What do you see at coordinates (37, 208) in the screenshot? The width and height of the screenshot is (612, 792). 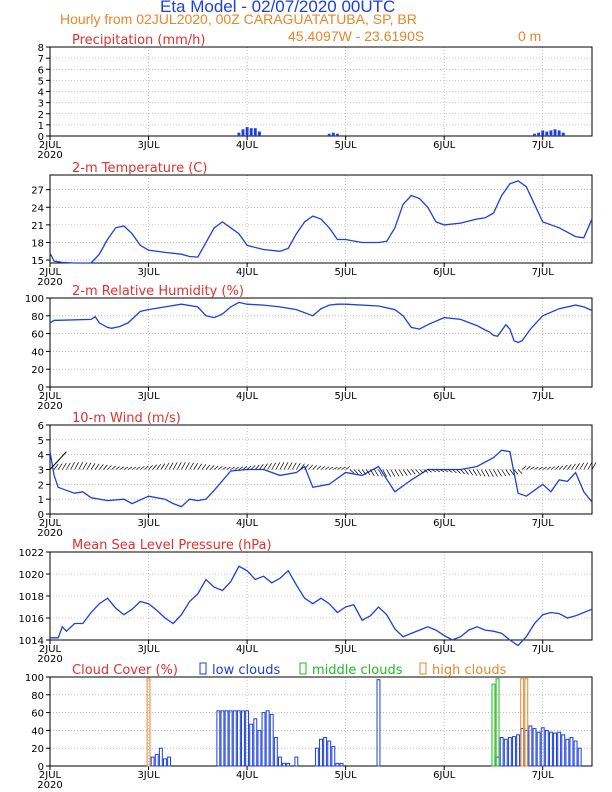 I see `y-tick-label: 24` at bounding box center [37, 208].